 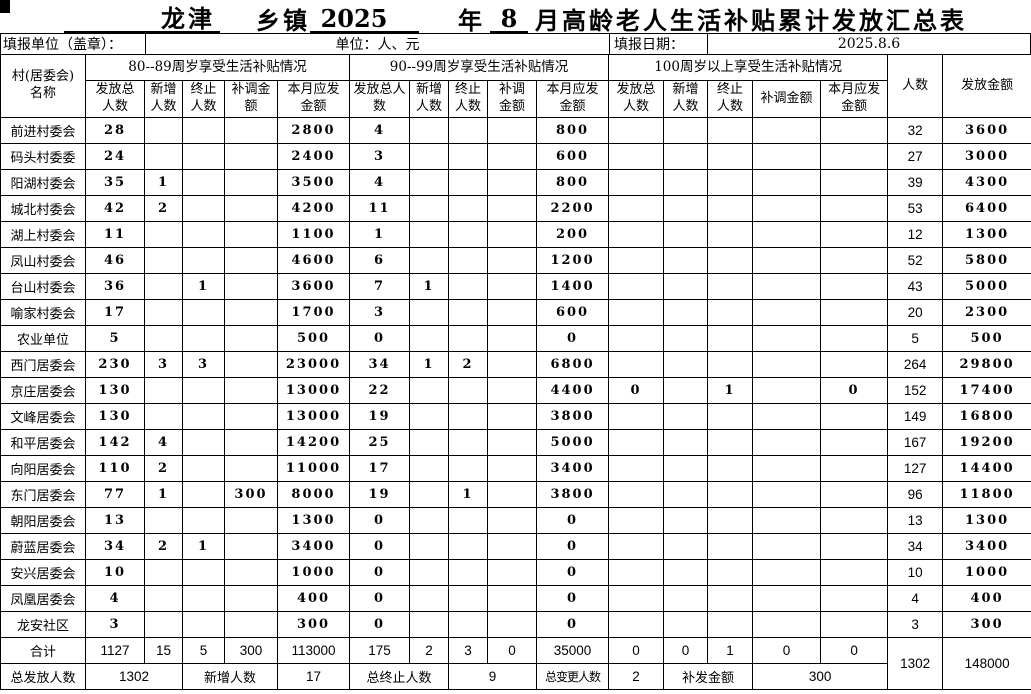 What do you see at coordinates (515, 312) in the screenshot?
I see `table-row: 喻家村委会 17 1700 3 600 20 2300` at bounding box center [515, 312].